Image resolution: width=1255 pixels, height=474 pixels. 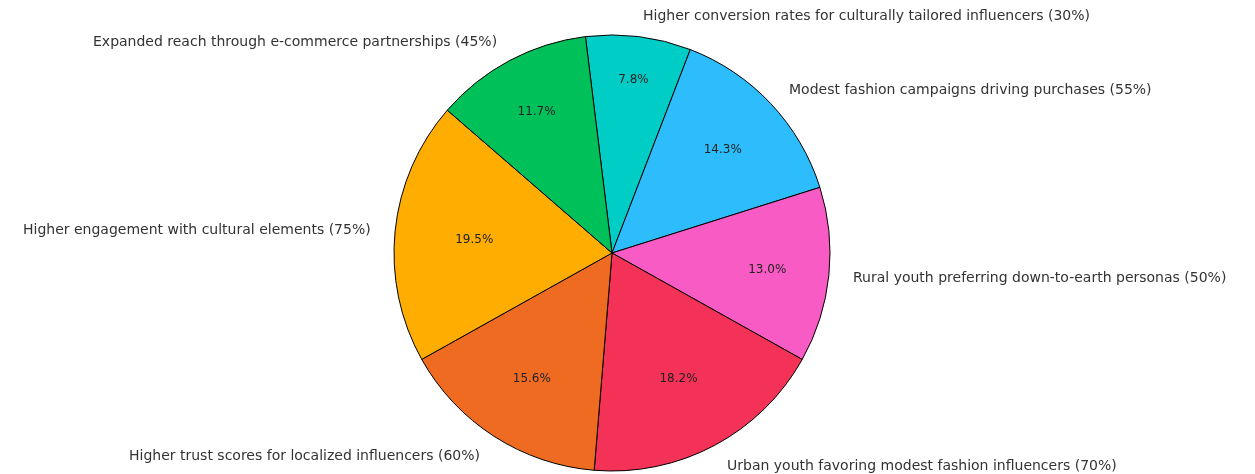 What do you see at coordinates (633, 78) in the screenshot?
I see `data-label: 7.8%` at bounding box center [633, 78].